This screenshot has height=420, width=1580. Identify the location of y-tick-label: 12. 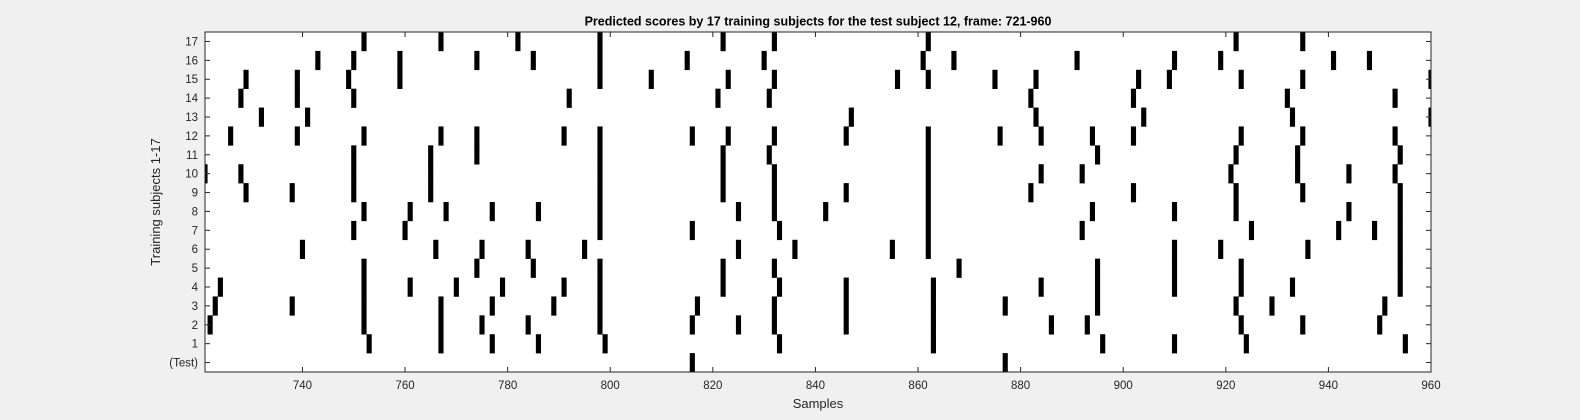
(191, 137).